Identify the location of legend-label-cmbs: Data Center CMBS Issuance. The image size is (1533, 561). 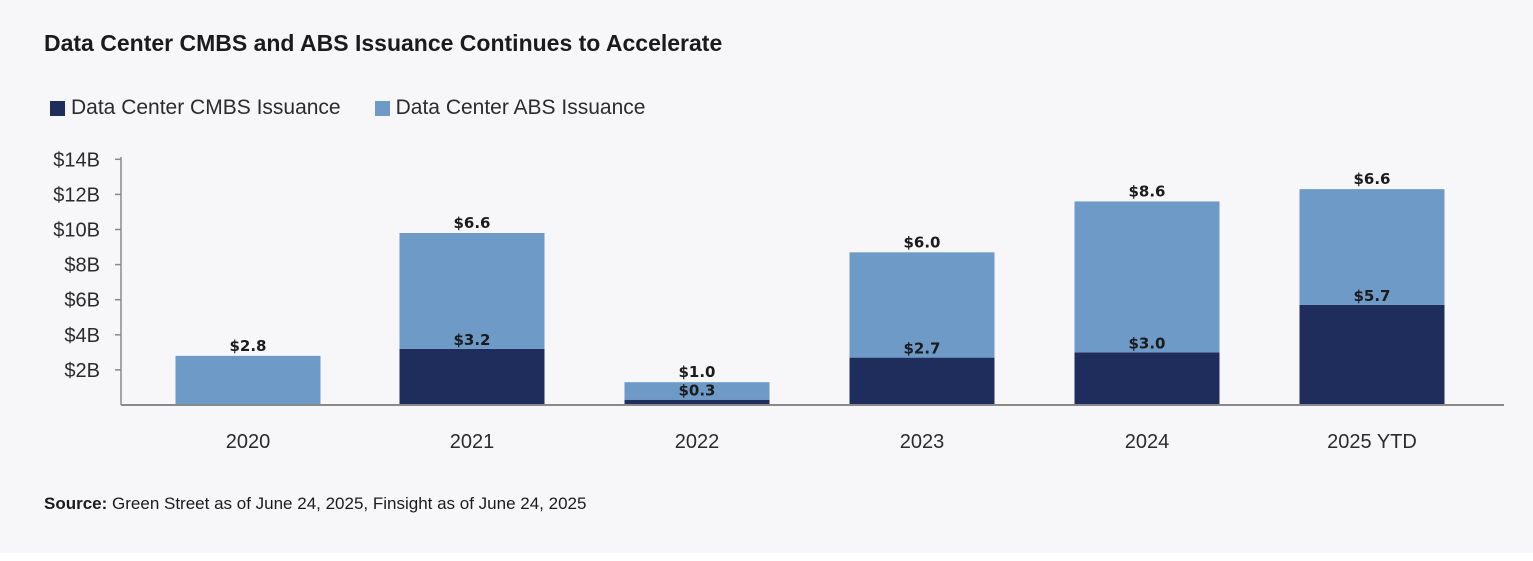
(206, 107).